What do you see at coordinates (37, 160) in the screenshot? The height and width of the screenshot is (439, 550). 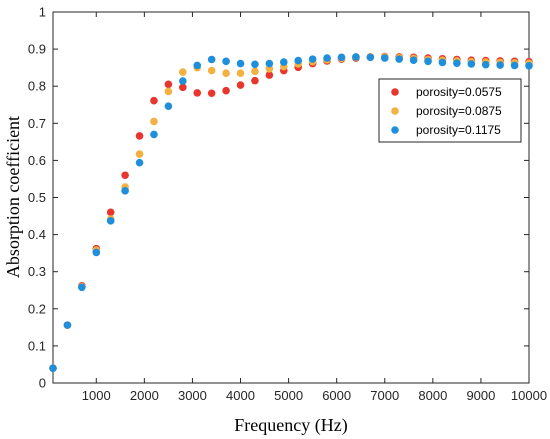 I see `y-tick-label: 0.6` at bounding box center [37, 160].